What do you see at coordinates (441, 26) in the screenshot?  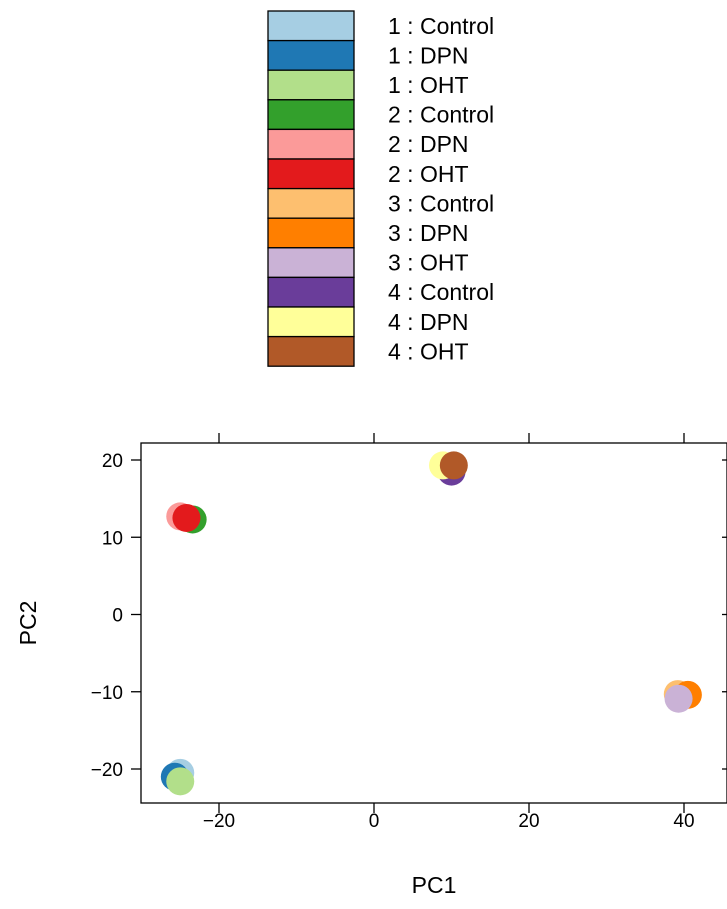 I see `legend-label: 1 : Control` at bounding box center [441, 26].